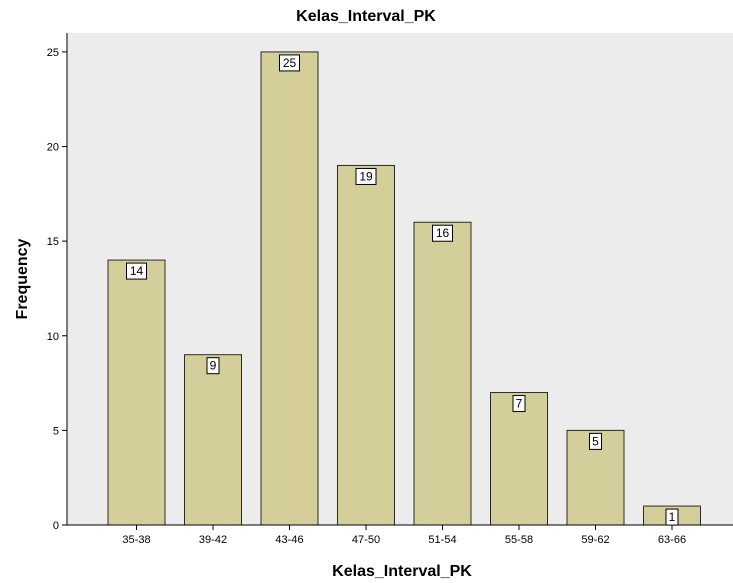  I want to click on x-axis-label: Kelas_Interval_PK, so click(402, 571).